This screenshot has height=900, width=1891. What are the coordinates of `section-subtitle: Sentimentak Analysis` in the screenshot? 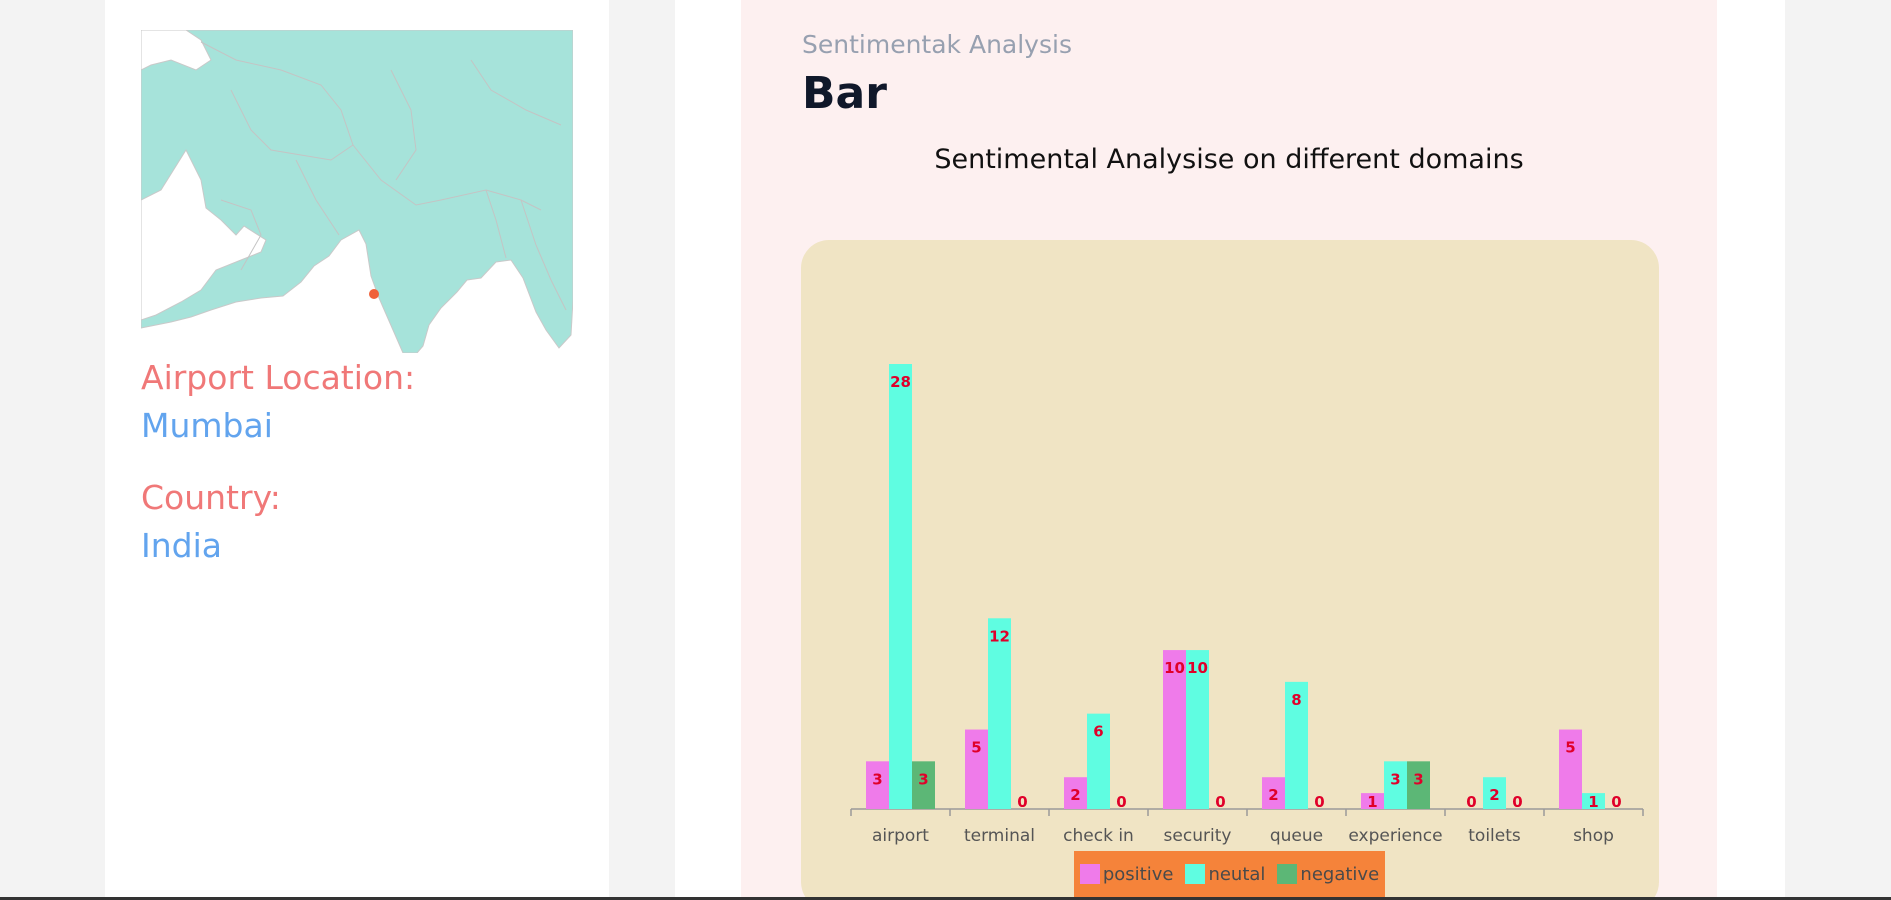 It's located at (937, 44).